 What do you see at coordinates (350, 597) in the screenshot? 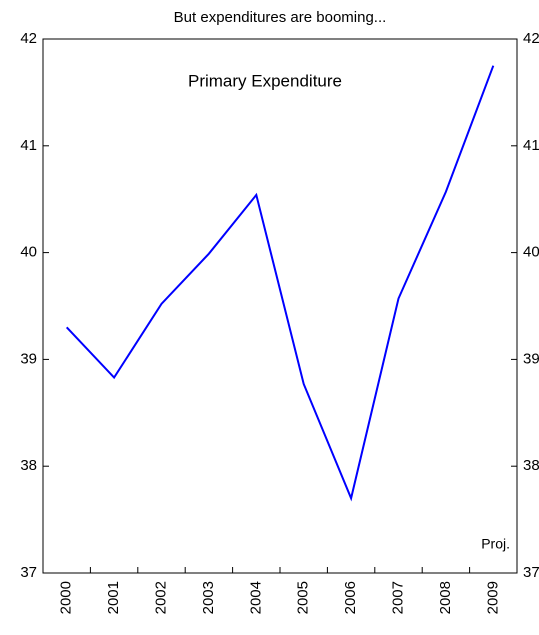
I see `x-tick-label: 2006` at bounding box center [350, 597].